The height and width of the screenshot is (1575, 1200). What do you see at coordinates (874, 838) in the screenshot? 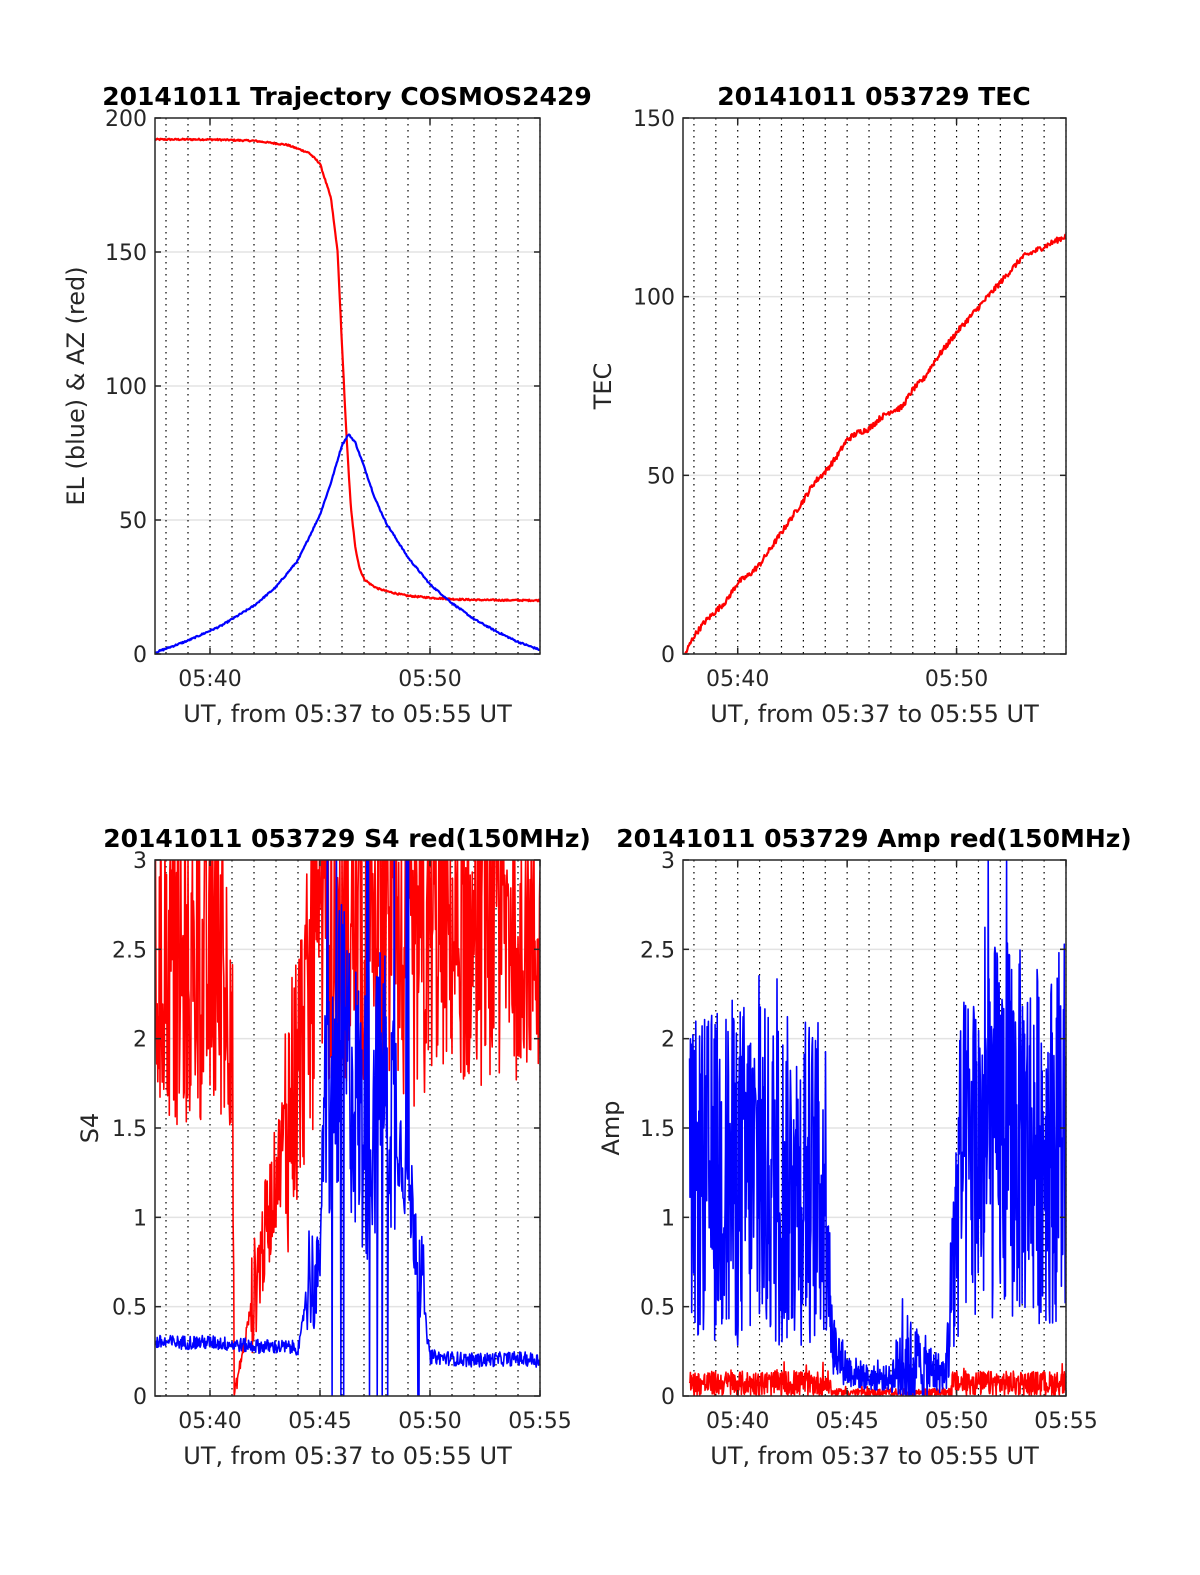
I see `chart-title: 20141011 053729 Amp red(150MHz)` at bounding box center [874, 838].